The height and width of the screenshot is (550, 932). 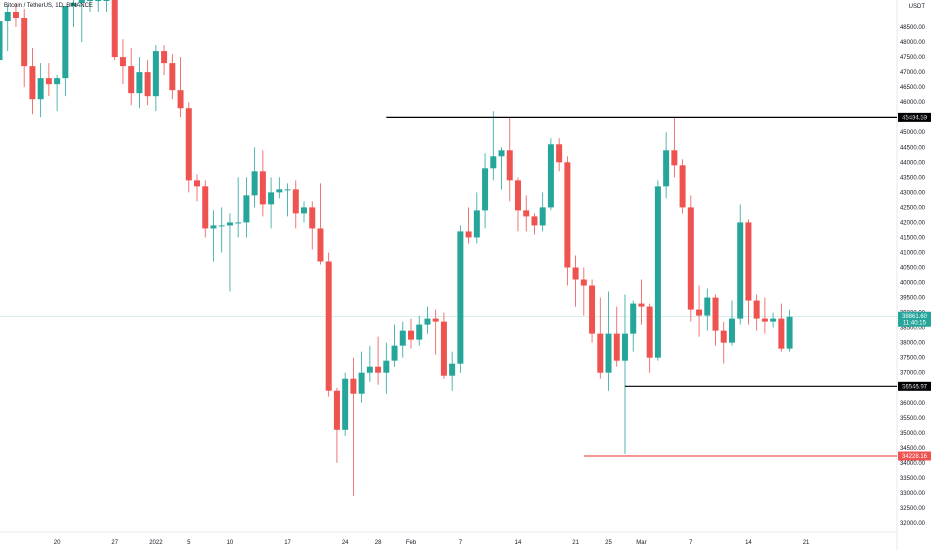 What do you see at coordinates (915, 317) in the screenshot?
I see `last-price-value: 38861.60` at bounding box center [915, 317].